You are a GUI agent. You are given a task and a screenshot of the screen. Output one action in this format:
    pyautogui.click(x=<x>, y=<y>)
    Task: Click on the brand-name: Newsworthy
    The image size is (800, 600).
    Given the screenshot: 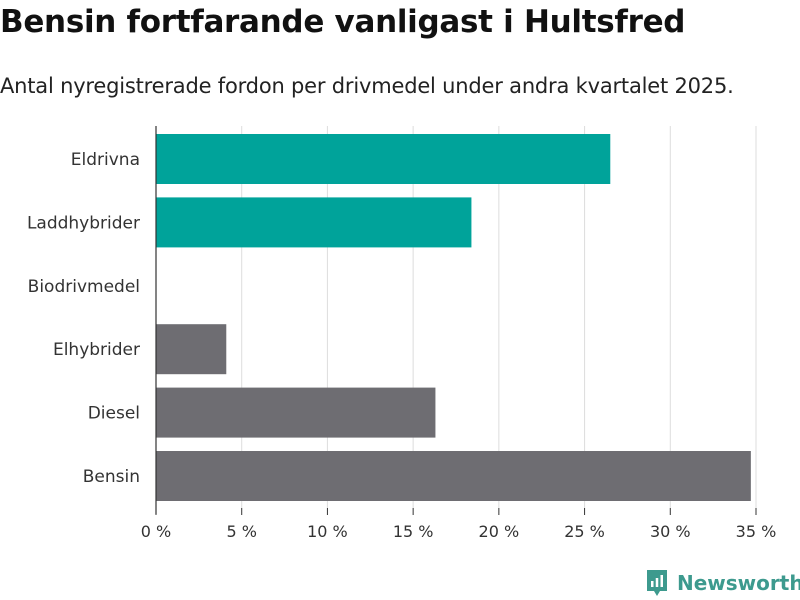 What is the action you would take?
    pyautogui.click(x=738, y=583)
    